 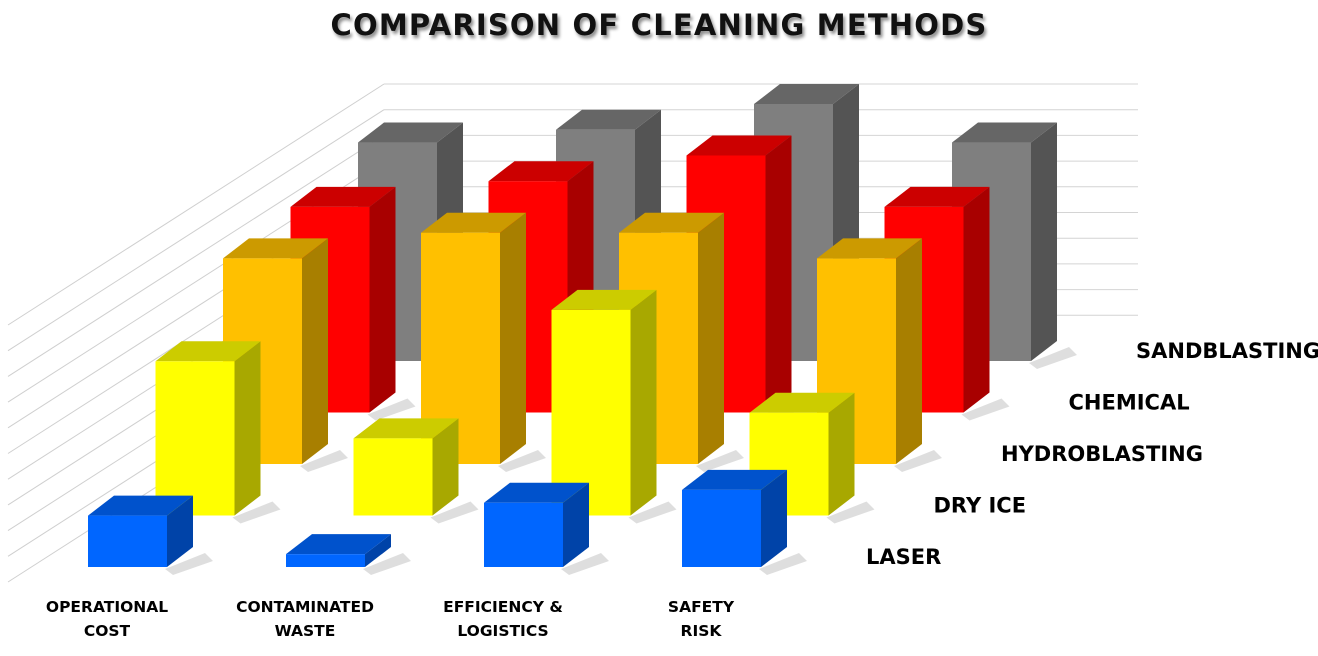 I want to click on bar-laser-safety-risk, so click(x=744, y=522).